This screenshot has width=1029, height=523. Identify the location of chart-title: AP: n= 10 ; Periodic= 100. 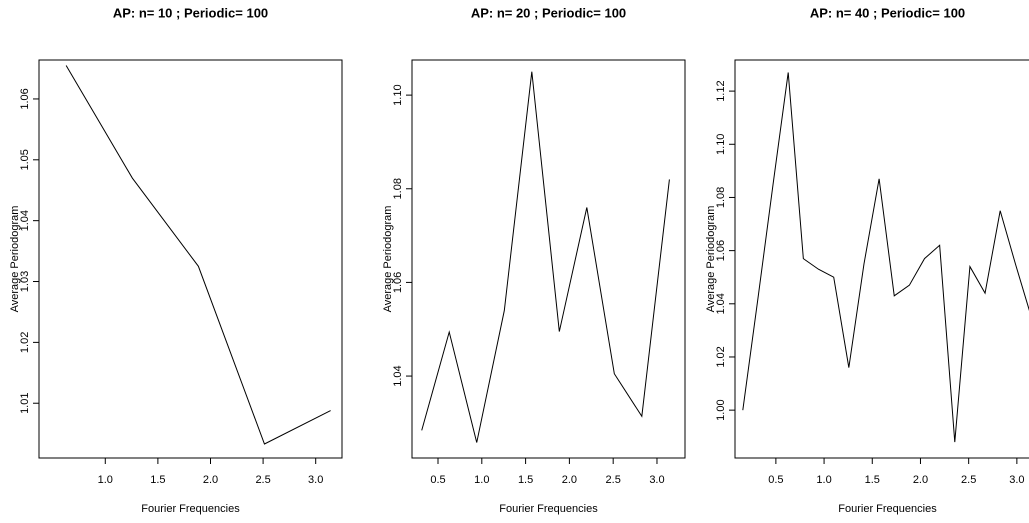
(190, 12).